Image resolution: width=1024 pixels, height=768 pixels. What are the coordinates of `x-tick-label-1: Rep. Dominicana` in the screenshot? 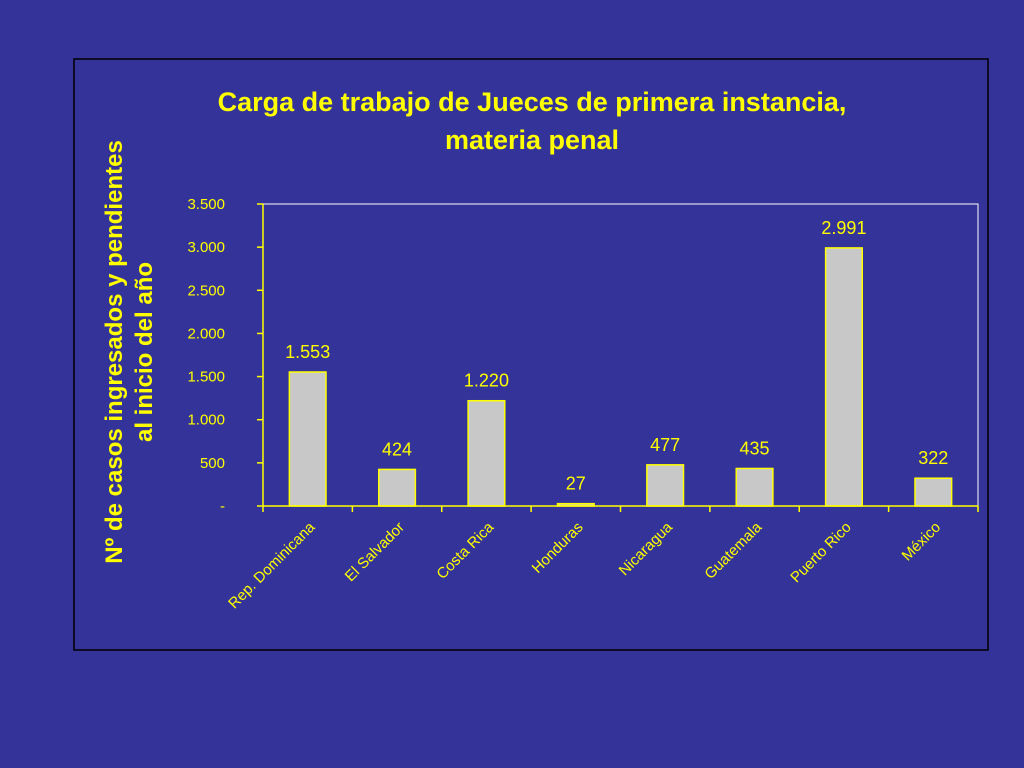 It's located at (272, 565).